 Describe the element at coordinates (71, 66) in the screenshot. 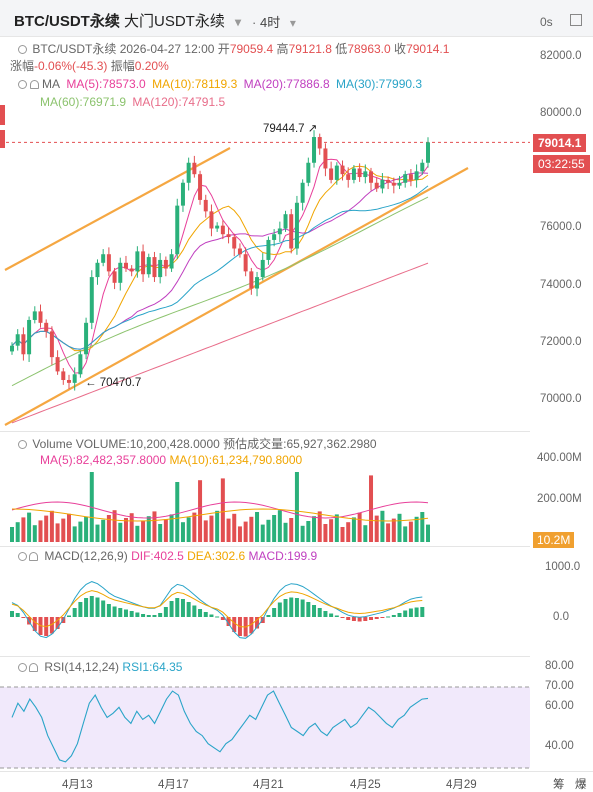

I see `change-value: -0.06%(-45.3)` at that location.